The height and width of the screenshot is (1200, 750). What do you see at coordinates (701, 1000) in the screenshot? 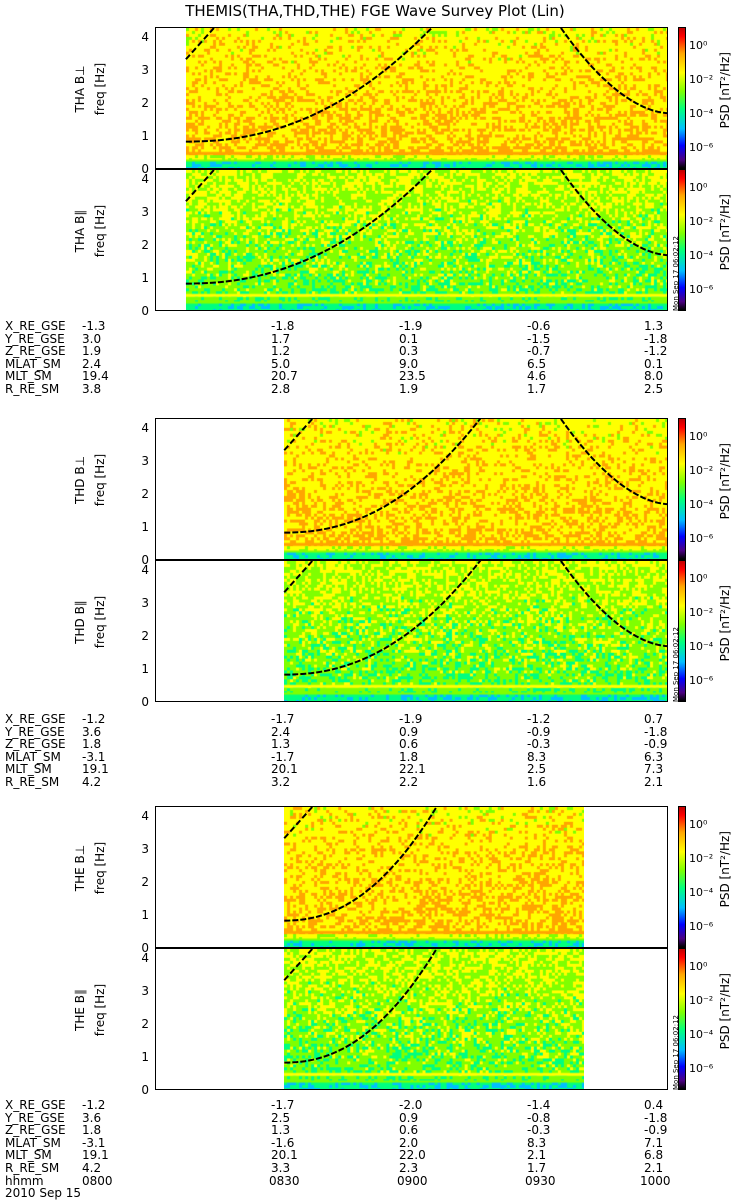
I see `colorbar-tick-label: 10⁻²` at bounding box center [701, 1000].